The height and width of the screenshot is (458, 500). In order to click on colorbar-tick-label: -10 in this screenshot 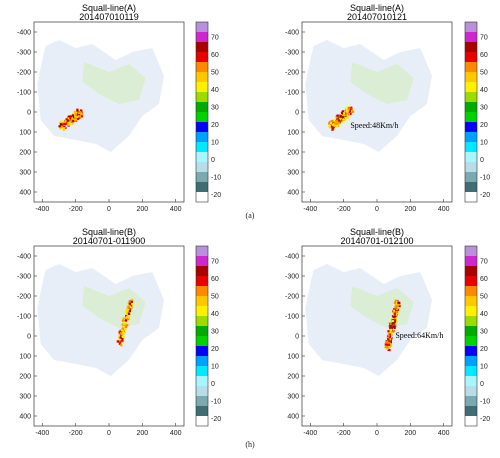, I will do `click(485, 178)`.